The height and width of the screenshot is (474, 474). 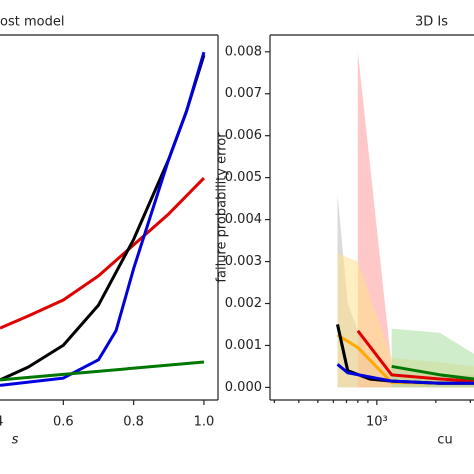 What do you see at coordinates (243, 303) in the screenshot?
I see `y-tick-label: 0.002` at bounding box center [243, 303].